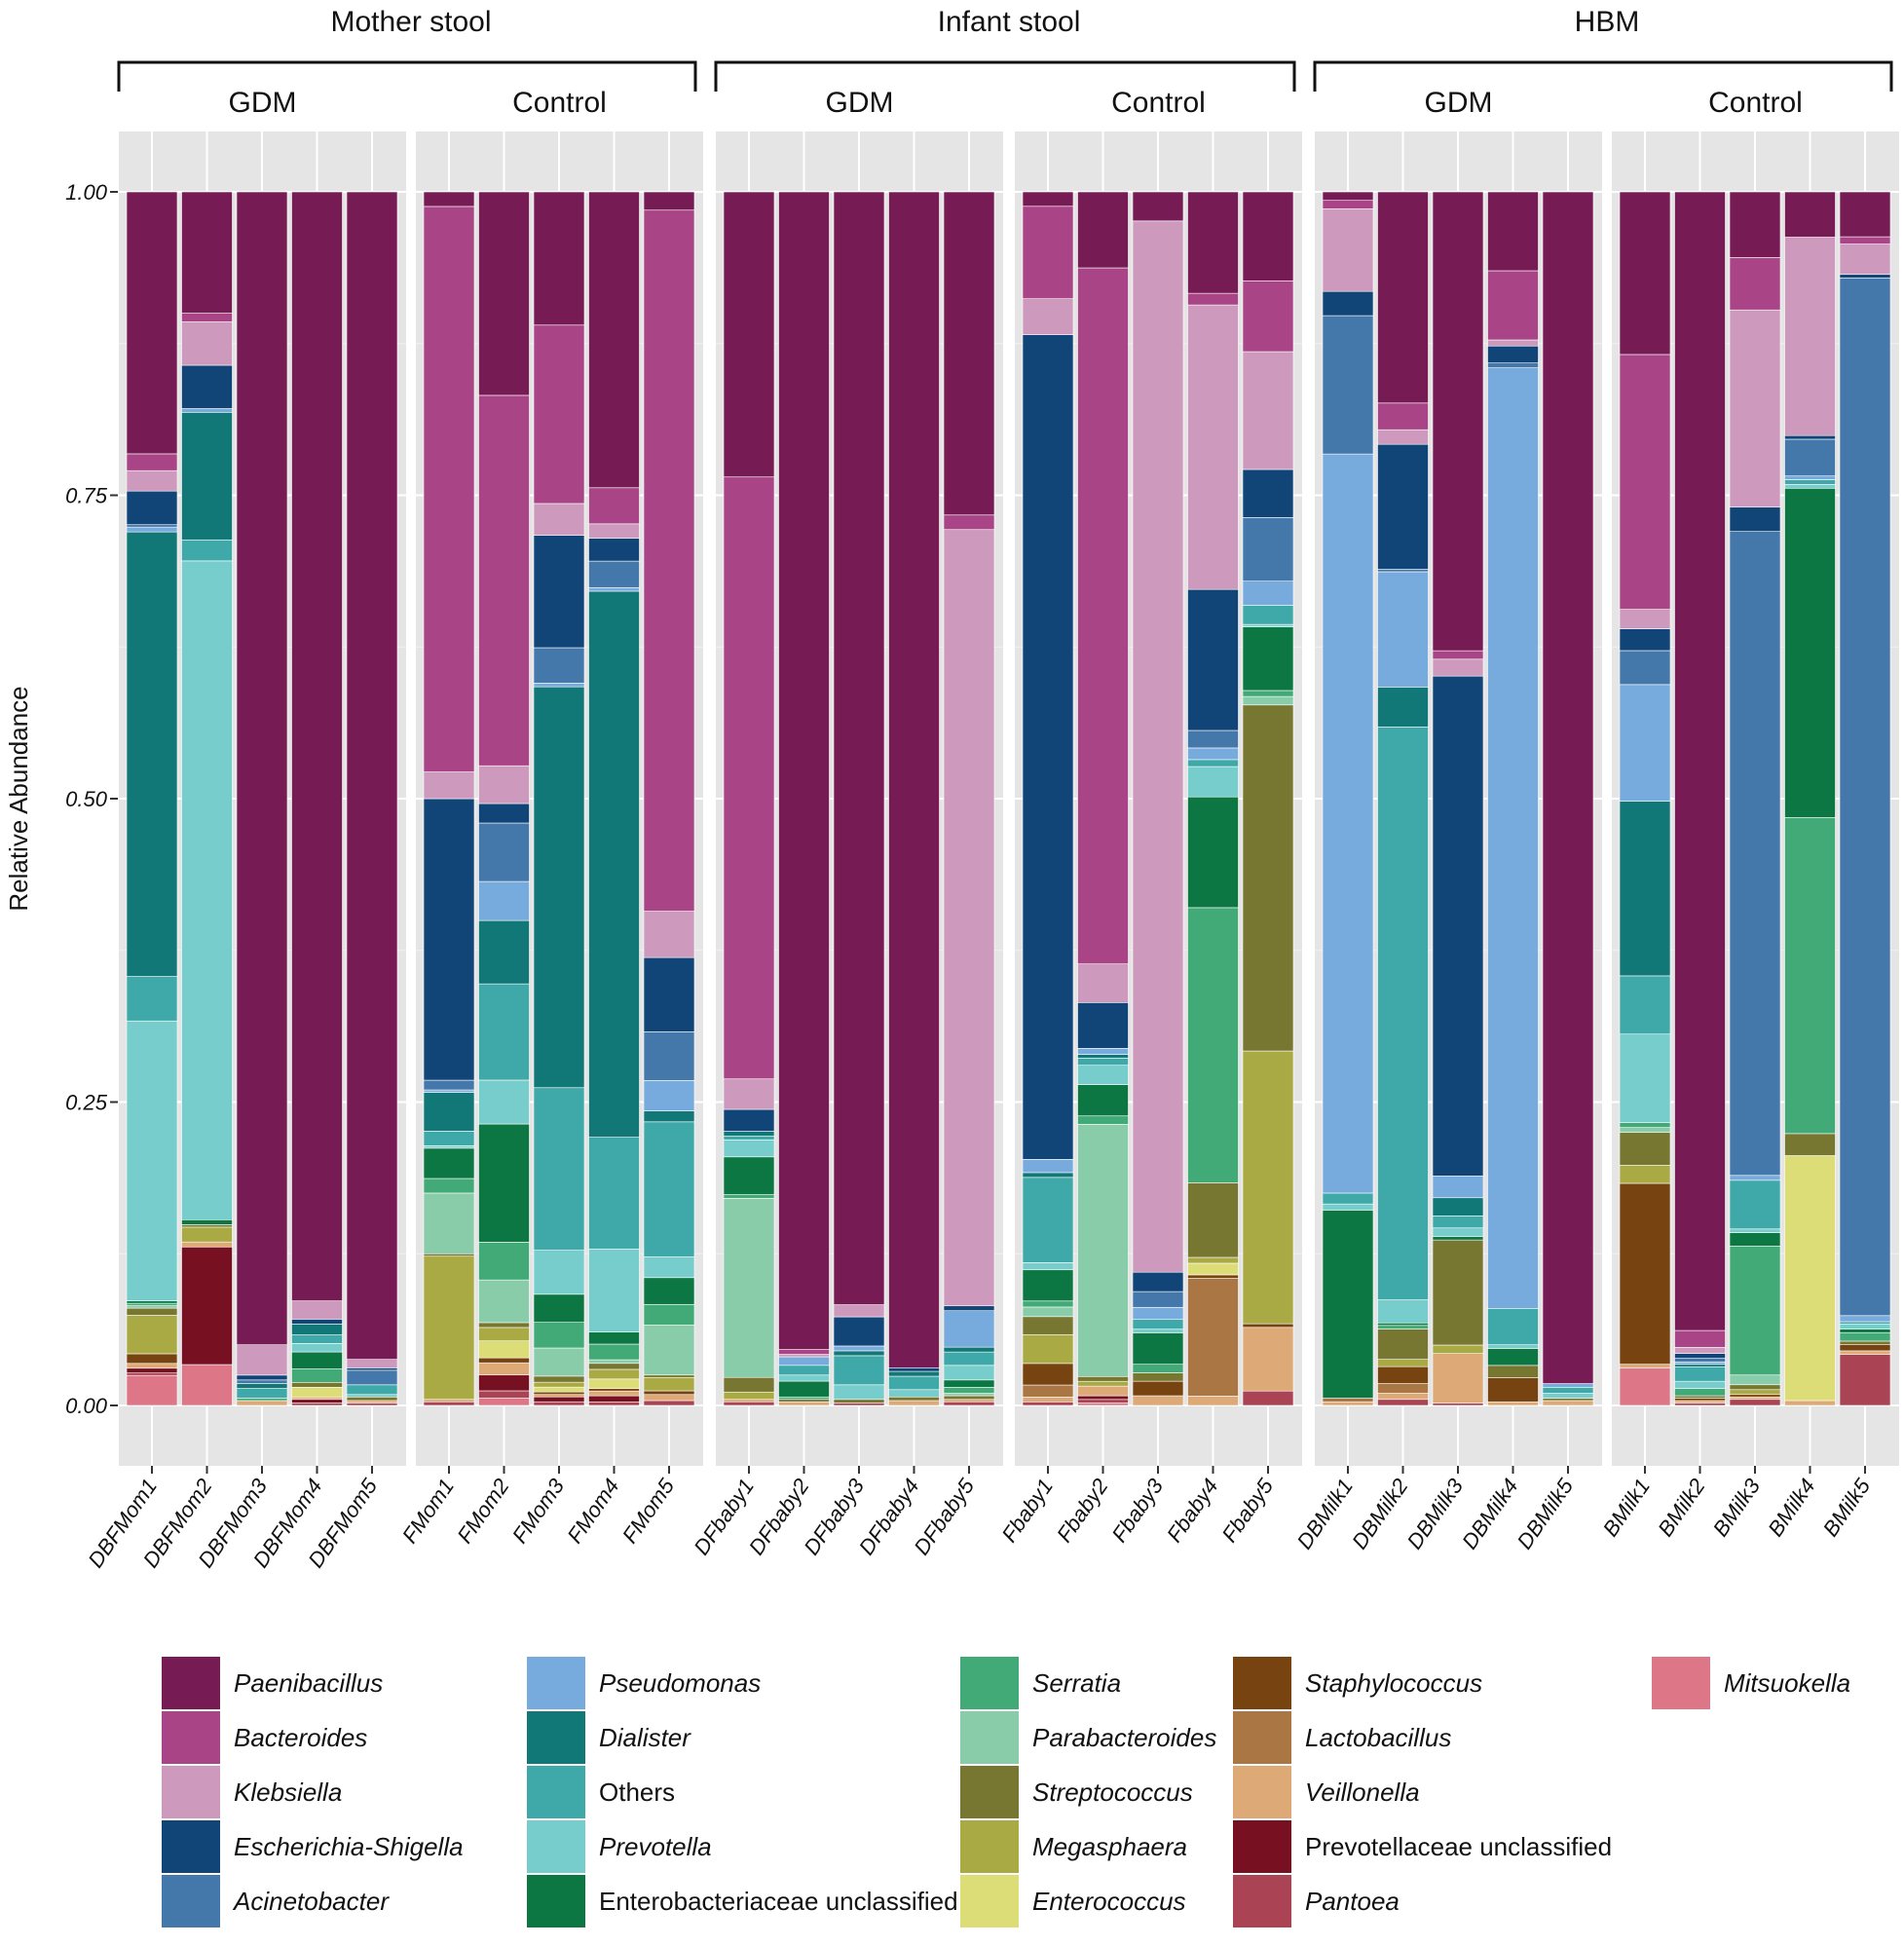  Describe the element at coordinates (372, 798) in the screenshot. I see `bar-DBFMom5` at that location.